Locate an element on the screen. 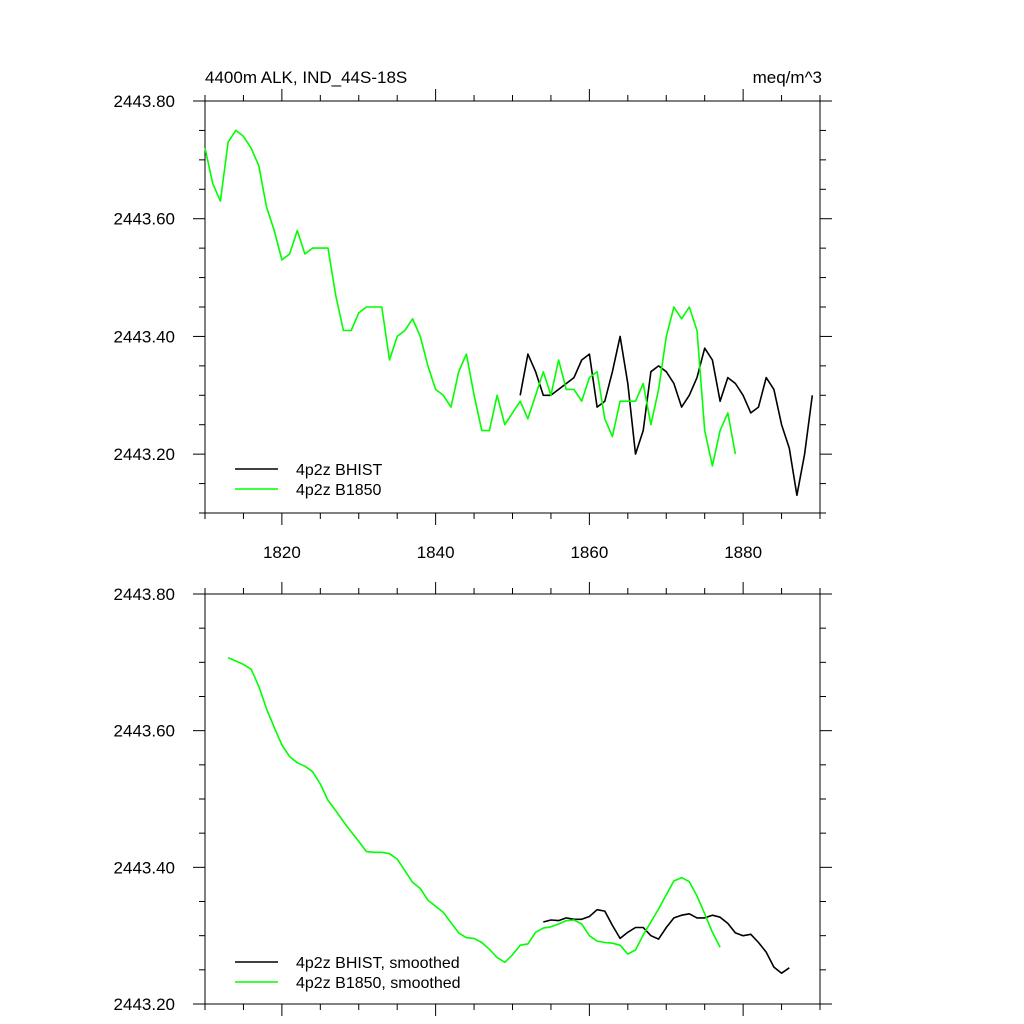 The image size is (1024, 1024). x-tick-label: 1860 is located at coordinates (589, 552).